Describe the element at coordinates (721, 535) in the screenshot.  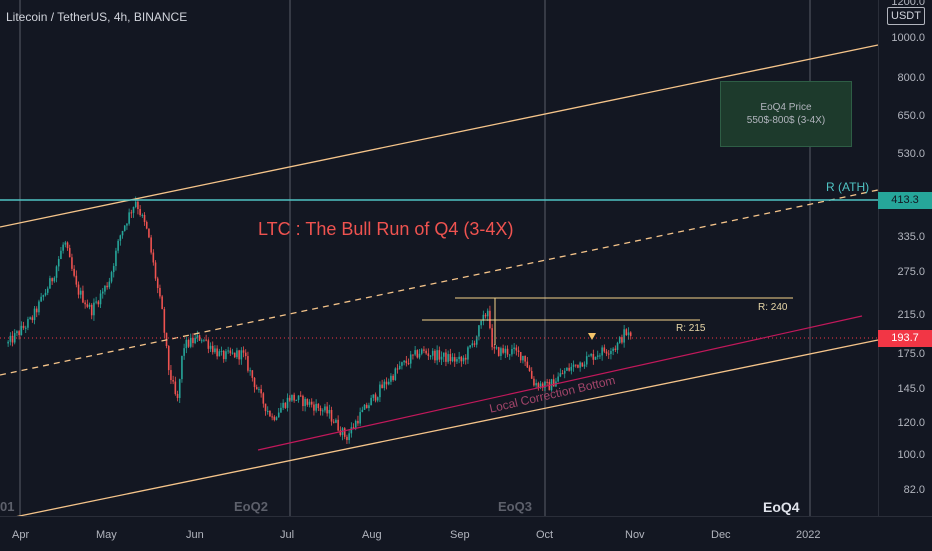
I see `time-label: Dec` at that location.